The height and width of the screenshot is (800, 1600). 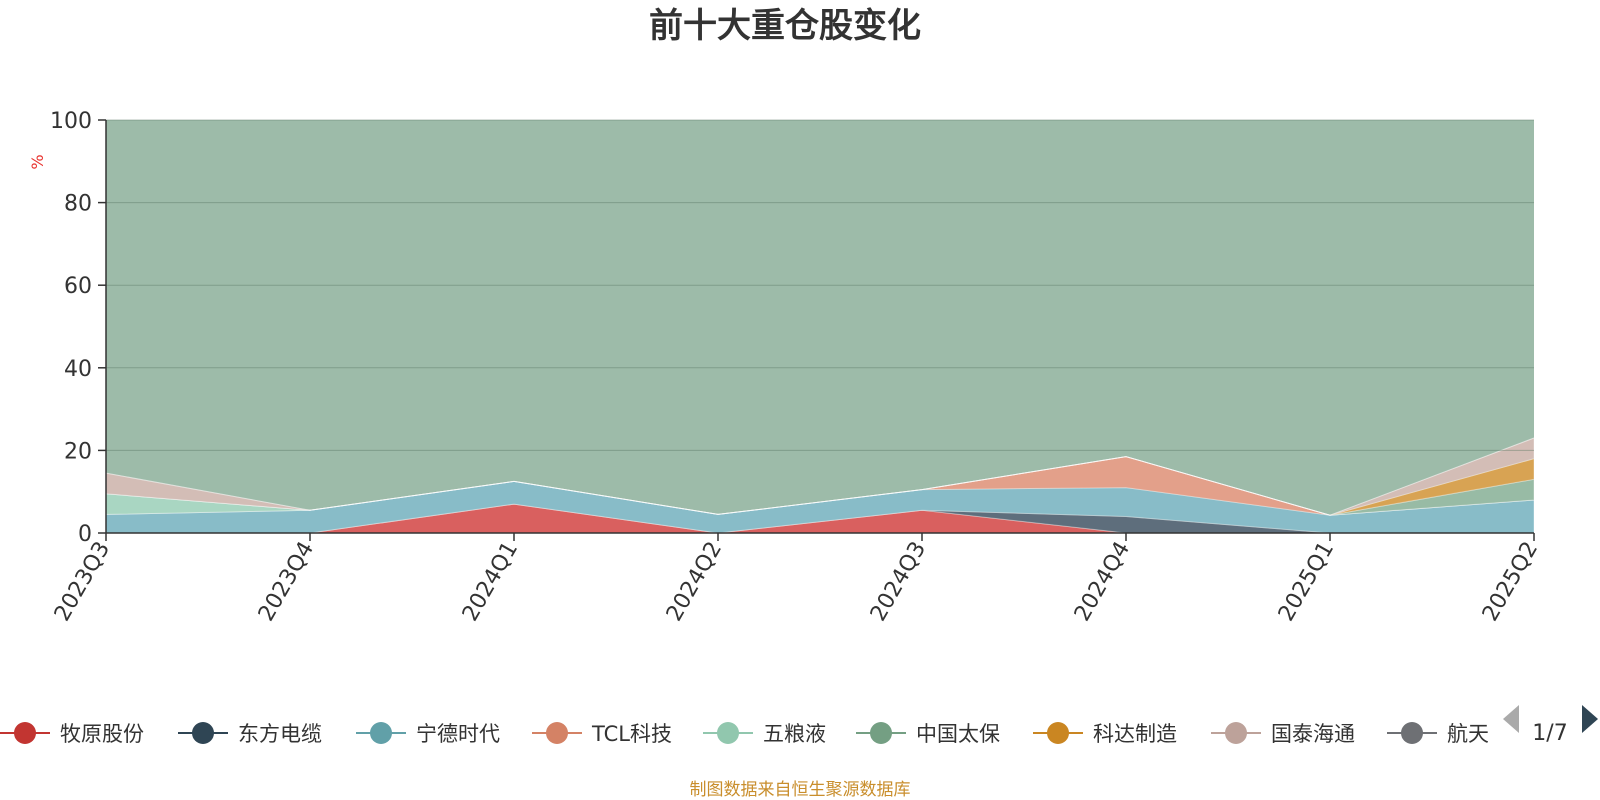 What do you see at coordinates (78, 204) in the screenshot?
I see `y-tick-label: 80` at bounding box center [78, 204].